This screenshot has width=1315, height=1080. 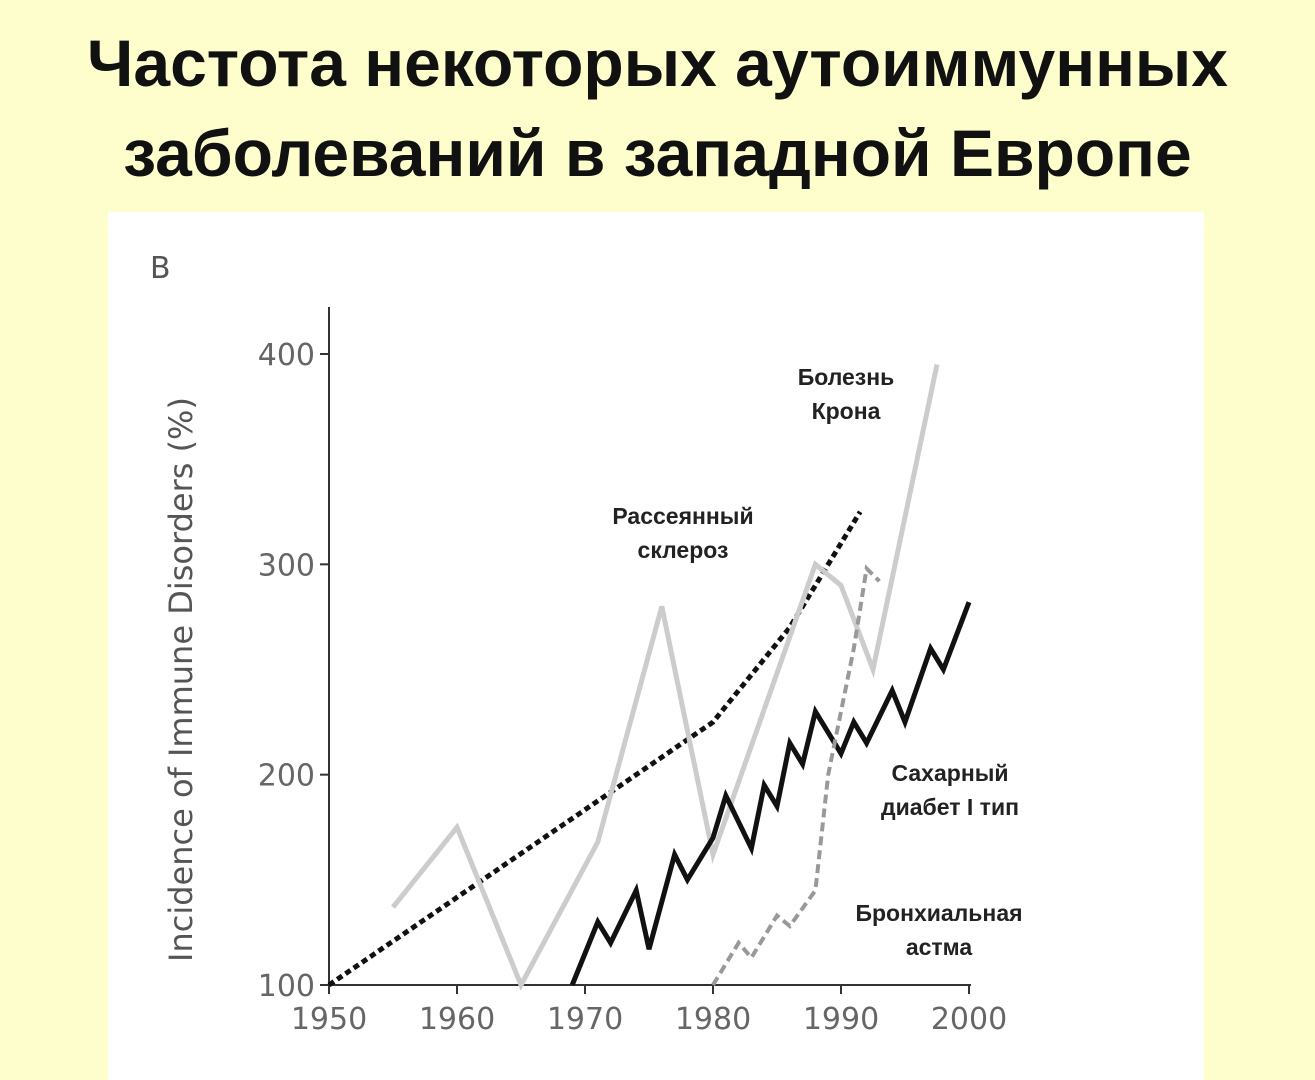 I want to click on line-type1-diabetes, so click(x=770, y=793).